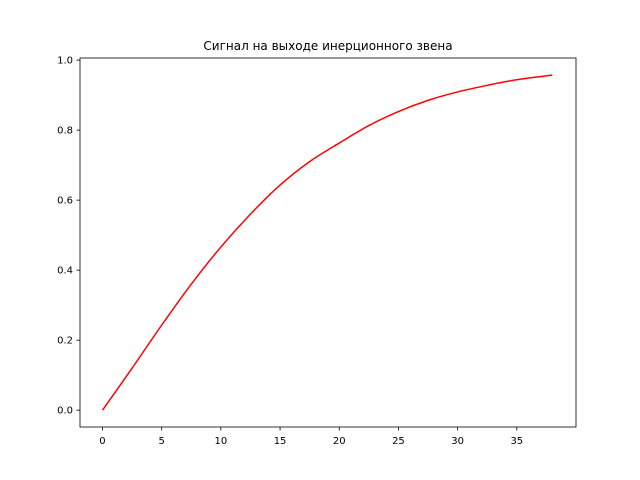 This screenshot has width=640, height=480. Describe the element at coordinates (65, 271) in the screenshot. I see `y-tick-label: 0.4` at that location.